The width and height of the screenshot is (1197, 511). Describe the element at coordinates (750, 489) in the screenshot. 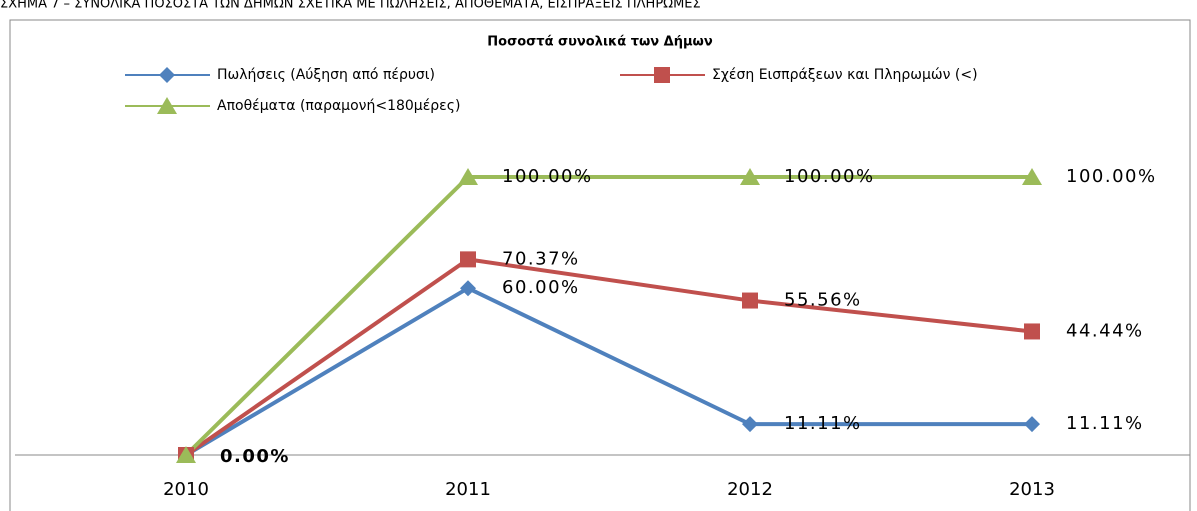

I see `x-tick-label: 2012` at that location.